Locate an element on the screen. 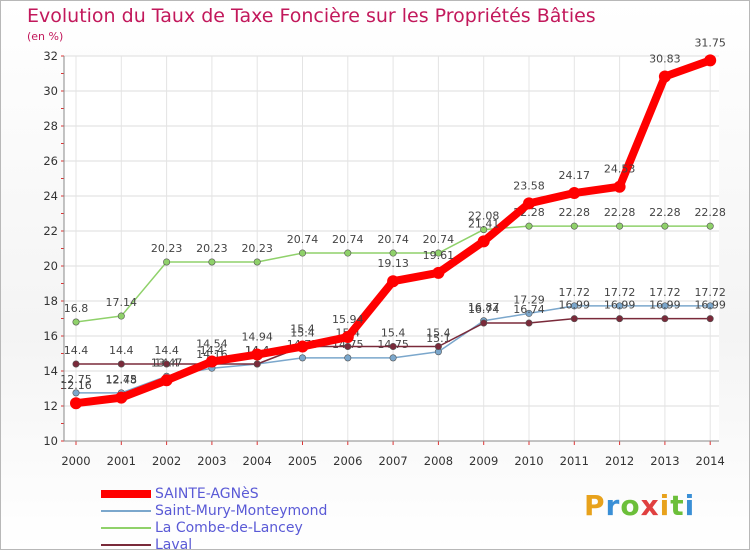  x-tick-label: 2010 is located at coordinates (528, 461).